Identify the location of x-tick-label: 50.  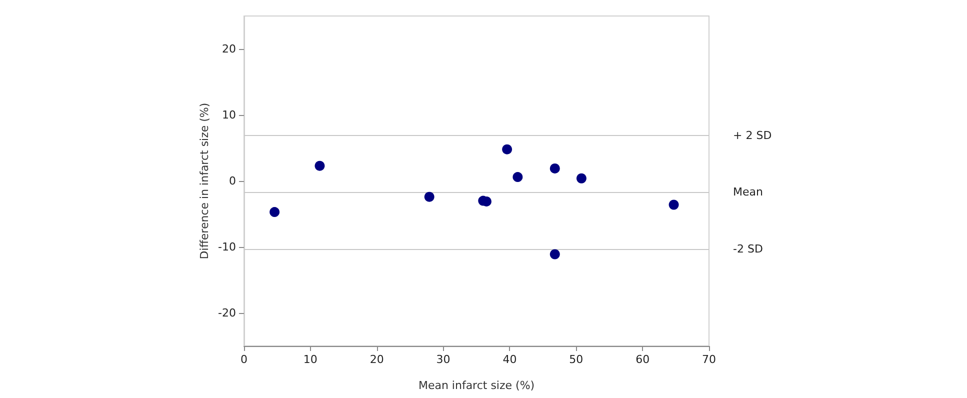
(576, 359).